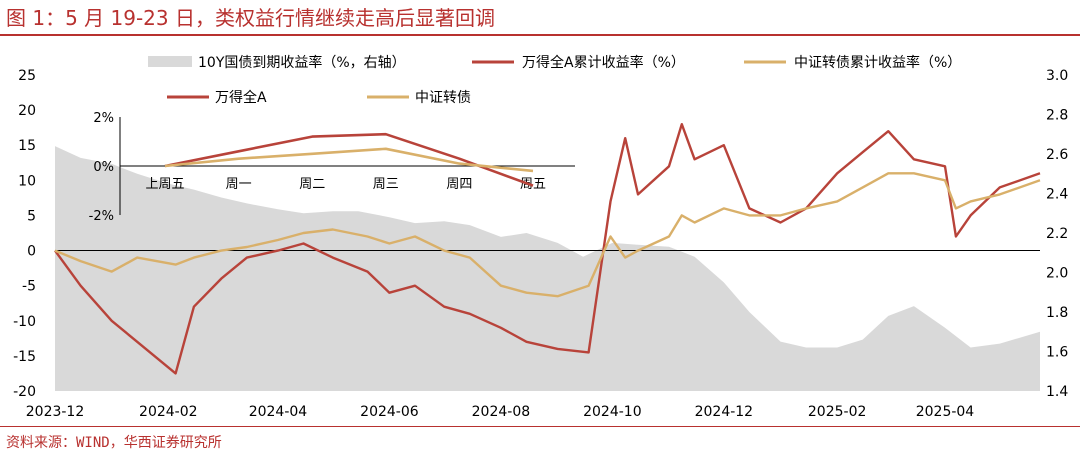 The width and height of the screenshot is (1080, 456). Describe the element at coordinates (302, 62) in the screenshot. I see `legend-label: 10Y国债到期收益率（%，右轴）` at that location.